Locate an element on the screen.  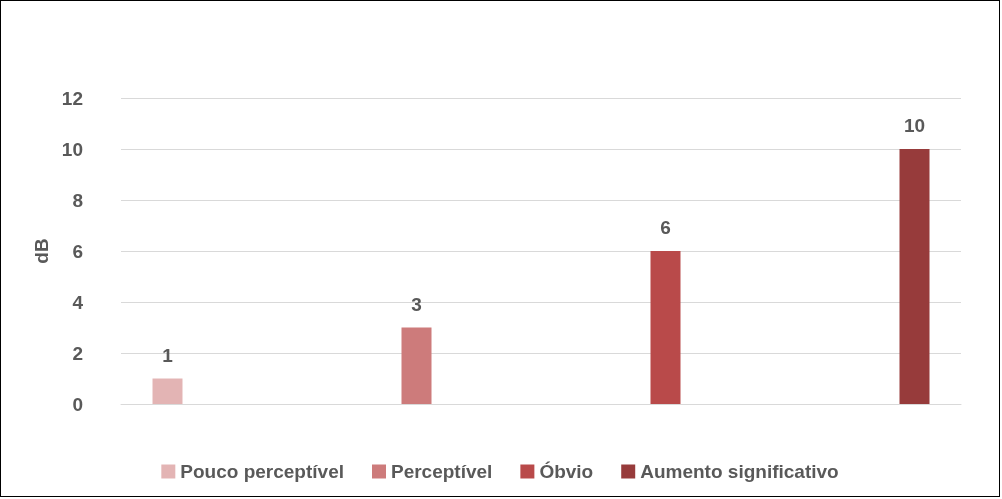
y-tick-label: 2 is located at coordinates (77, 353).